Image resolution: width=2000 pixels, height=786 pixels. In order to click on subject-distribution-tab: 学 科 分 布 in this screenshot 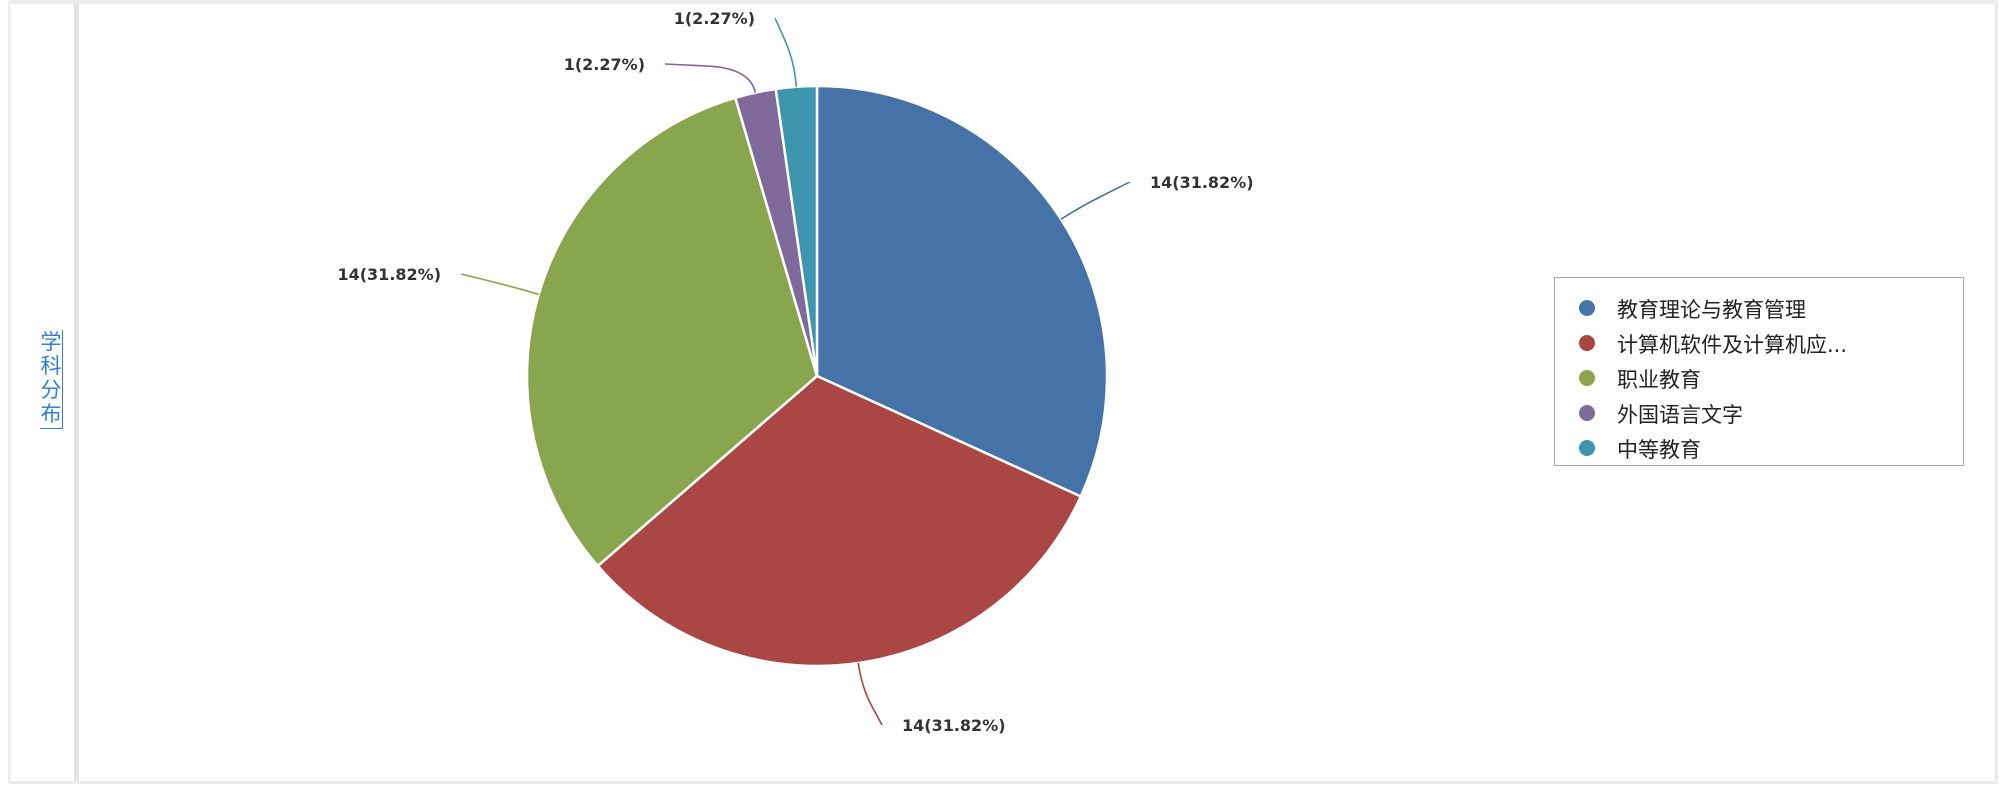, I will do `click(51, 379)`.